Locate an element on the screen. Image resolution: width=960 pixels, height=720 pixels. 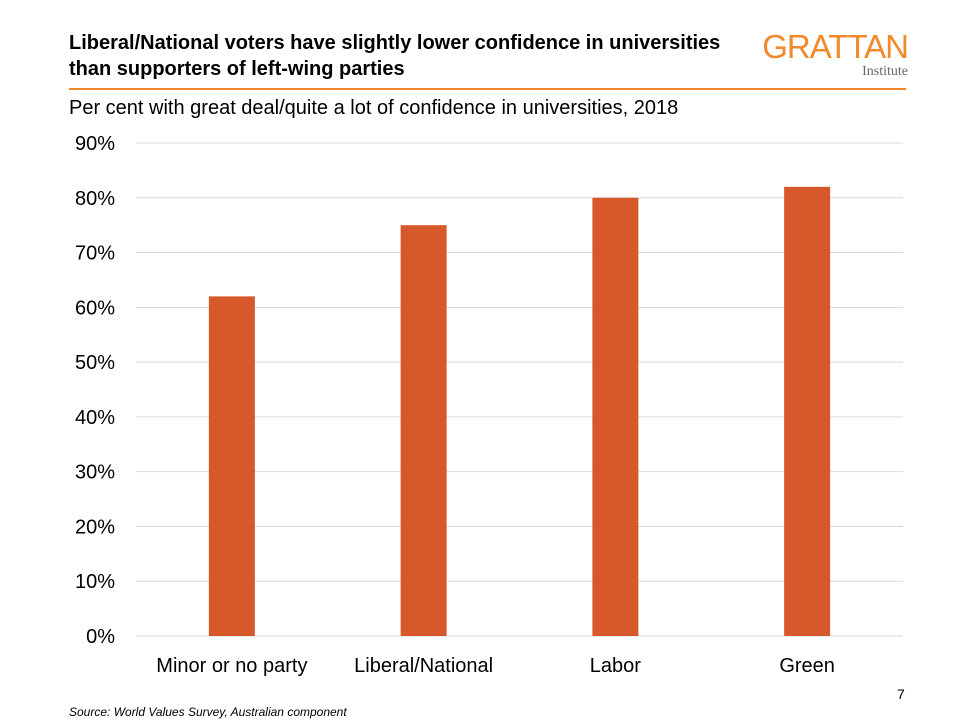
page-number: 7 is located at coordinates (901, 694).